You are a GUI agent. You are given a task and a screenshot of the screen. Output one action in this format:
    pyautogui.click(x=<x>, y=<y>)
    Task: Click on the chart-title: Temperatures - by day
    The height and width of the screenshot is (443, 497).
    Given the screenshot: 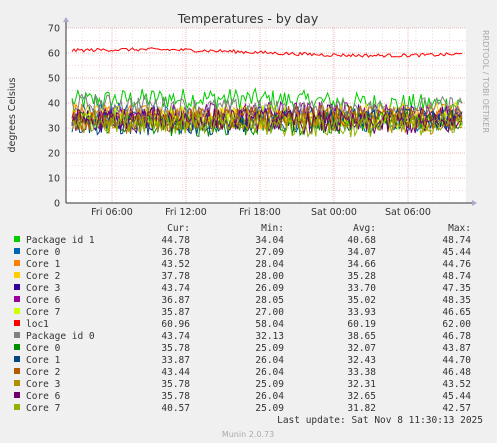 What is the action you would take?
    pyautogui.click(x=248, y=18)
    